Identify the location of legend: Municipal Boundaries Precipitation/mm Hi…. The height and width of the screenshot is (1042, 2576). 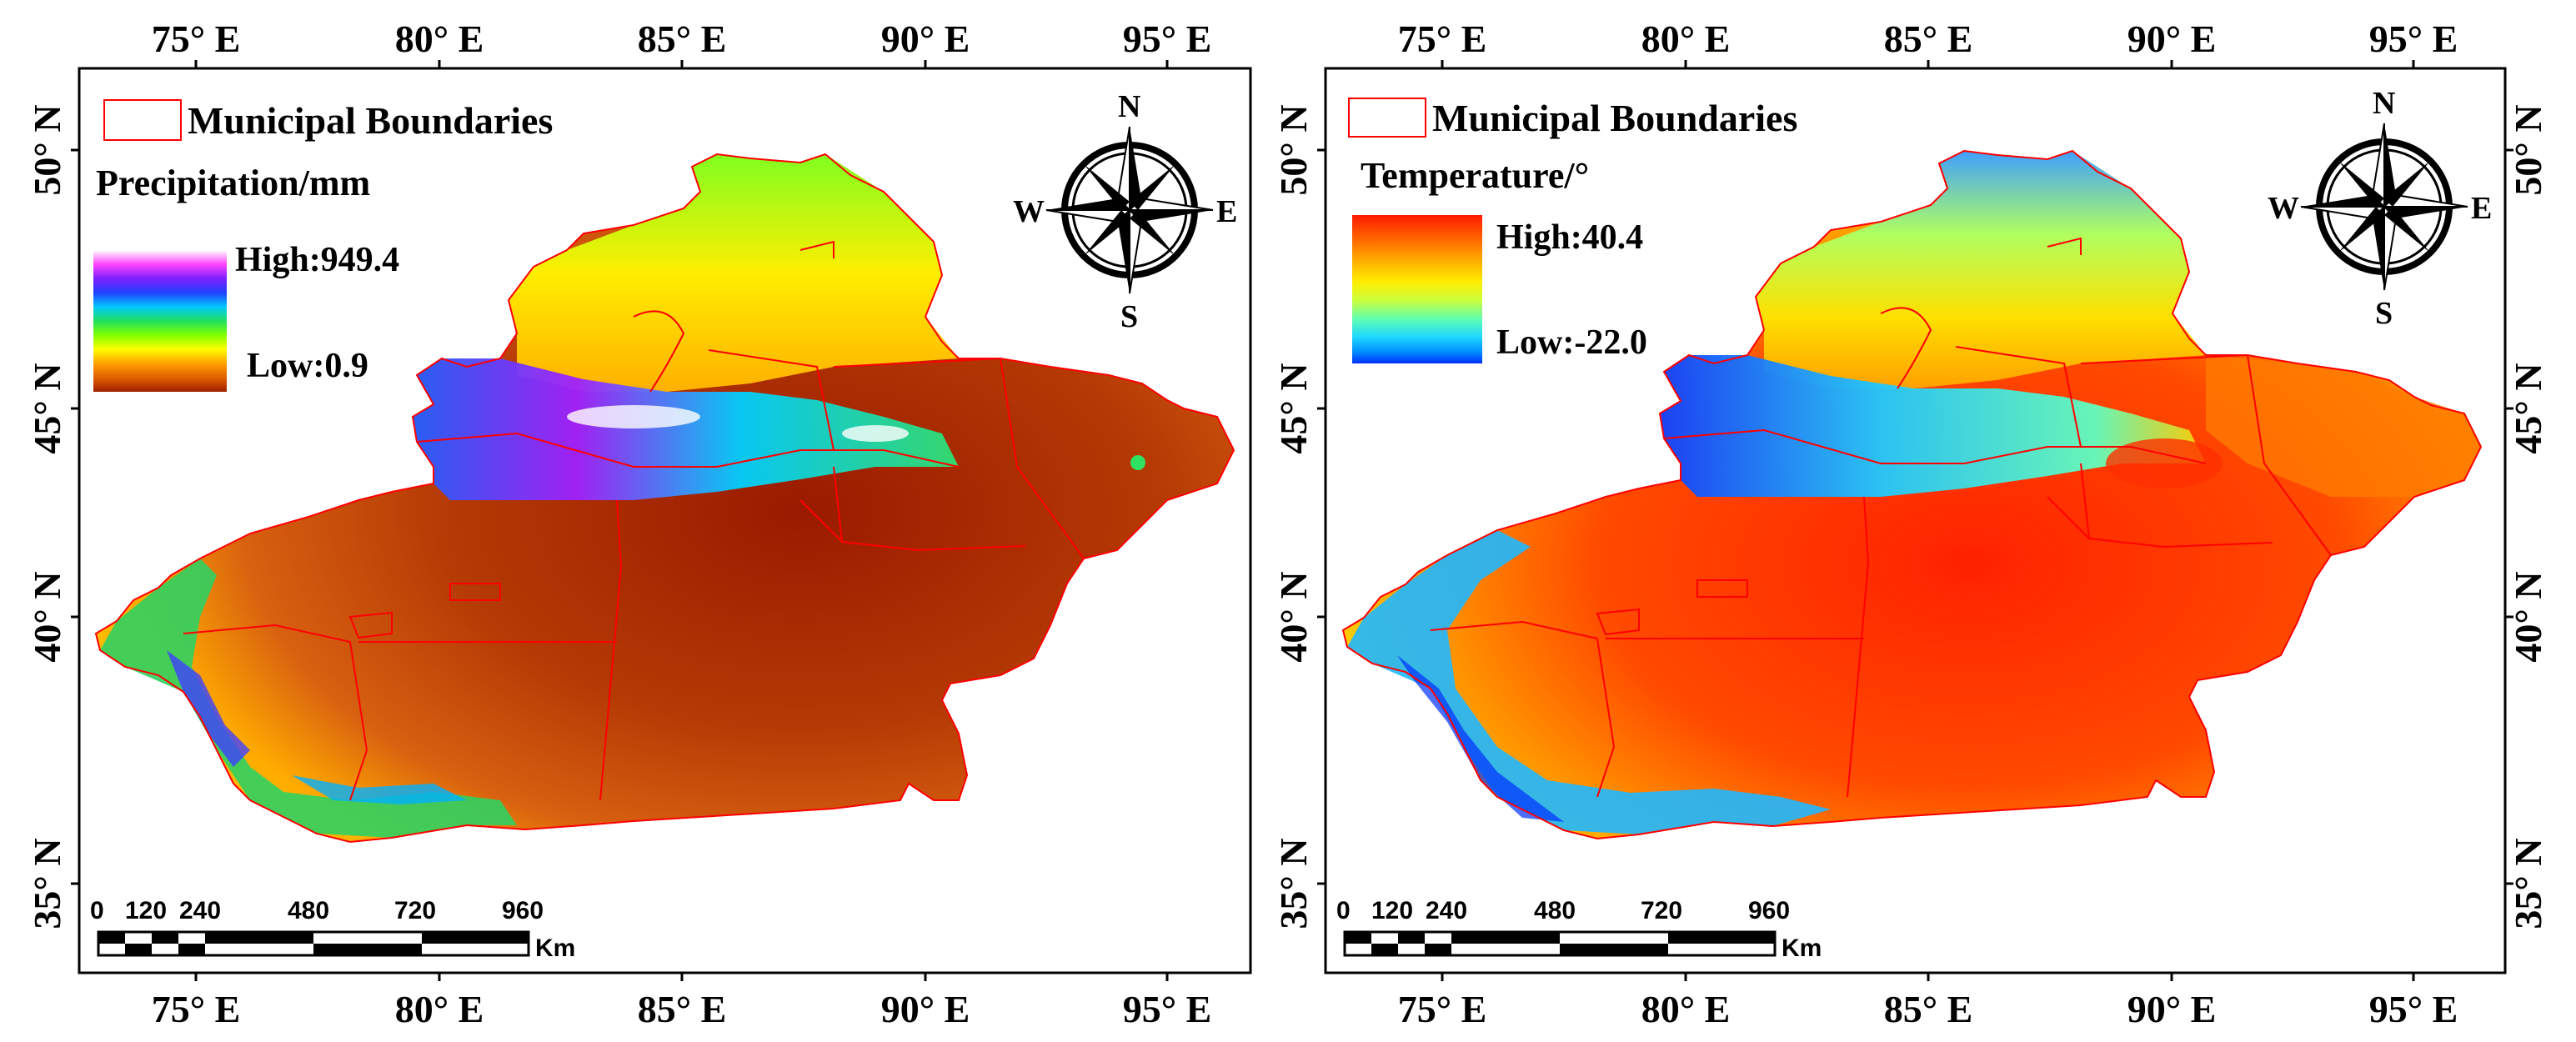
(323, 245).